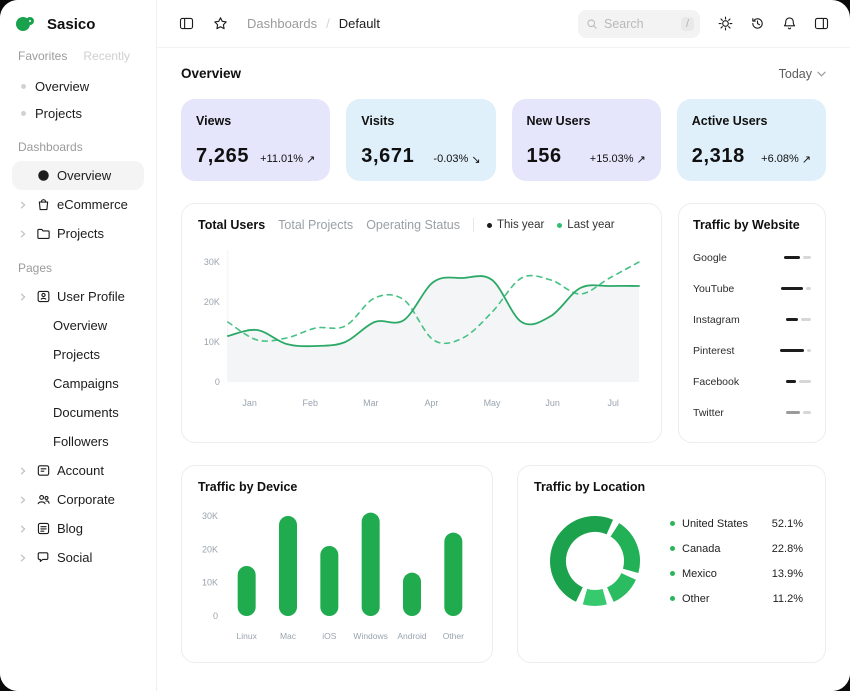 This screenshot has width=850, height=691. I want to click on sidebar-item-user-profile: User Profile, so click(78, 296).